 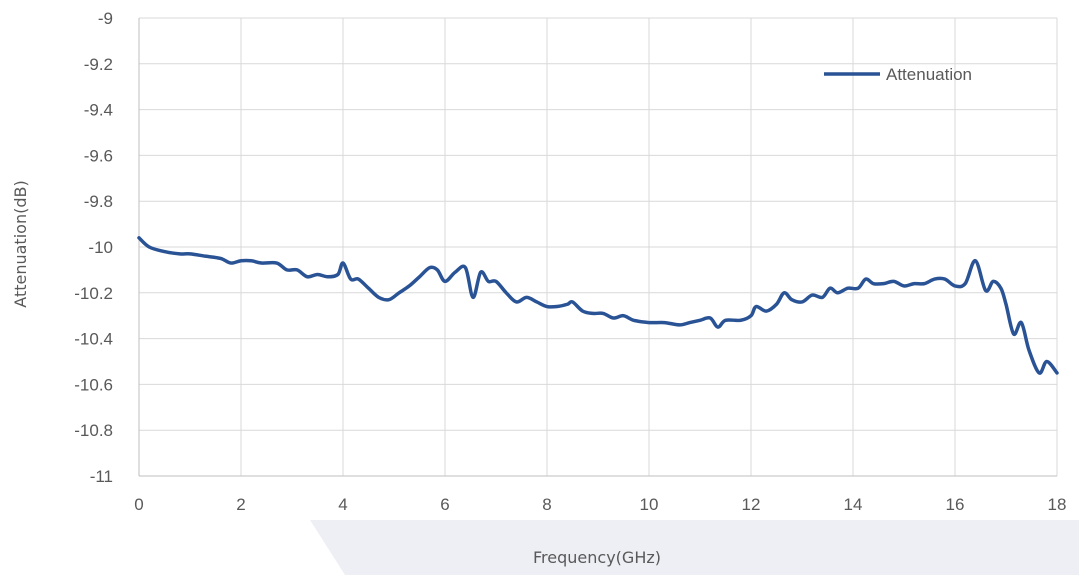 I want to click on y-tick-label: -9.4, so click(x=98, y=110).